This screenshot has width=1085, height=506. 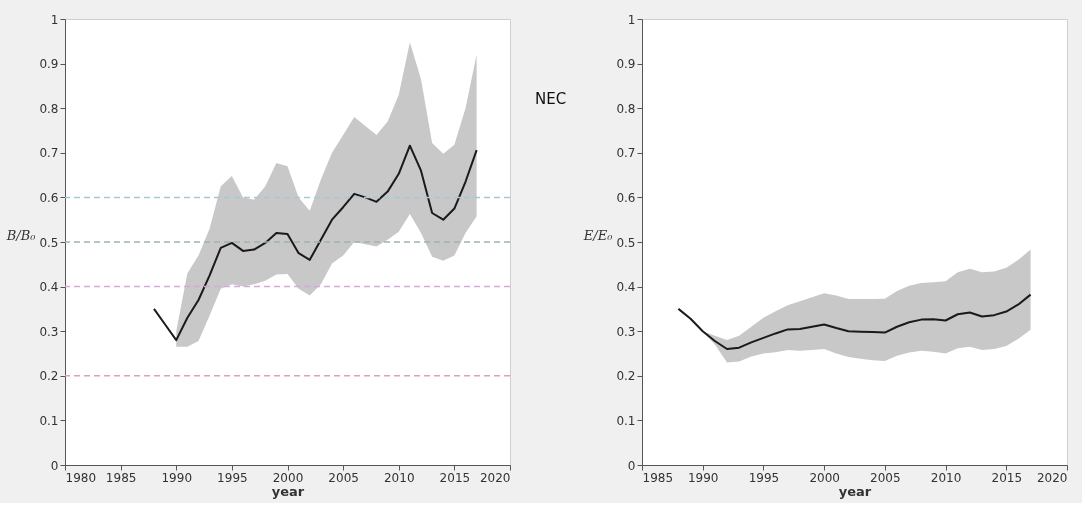 I want to click on x-tick-label: 1980, so click(x=81, y=477).